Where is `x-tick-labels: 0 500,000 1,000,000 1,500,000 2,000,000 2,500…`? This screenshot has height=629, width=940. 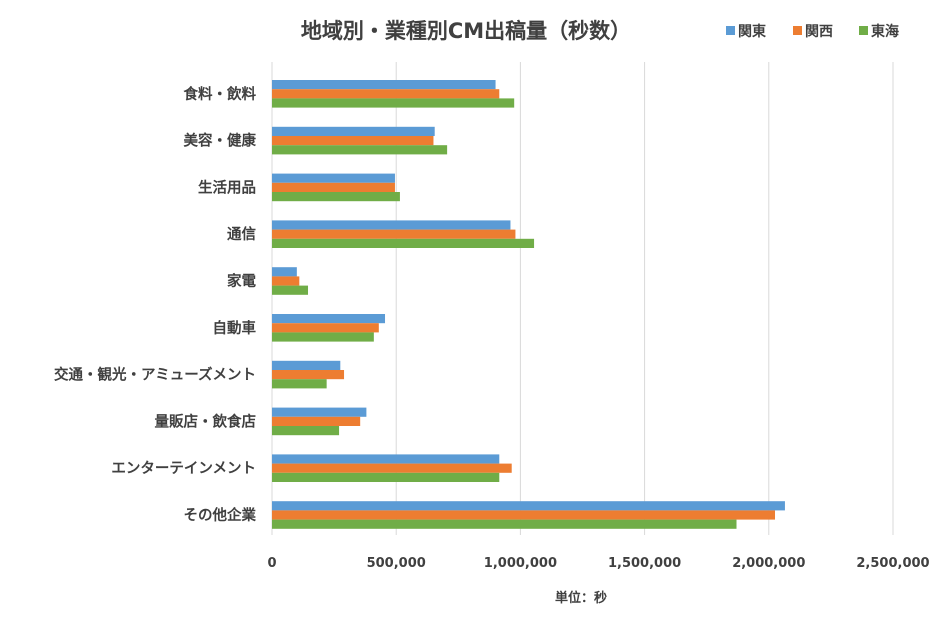 x-tick-labels: 0 500,000 1,000,000 1,500,000 2,000,000 2,500… is located at coordinates (598, 563).